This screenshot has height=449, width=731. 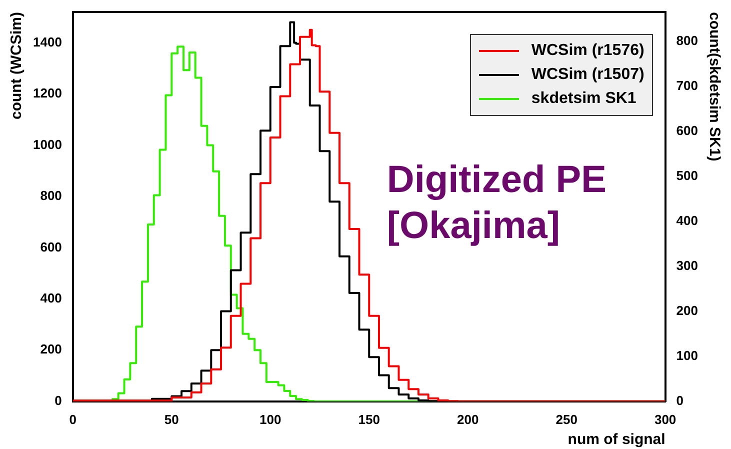 I want to click on x-tick-label: 0, so click(x=73, y=419).